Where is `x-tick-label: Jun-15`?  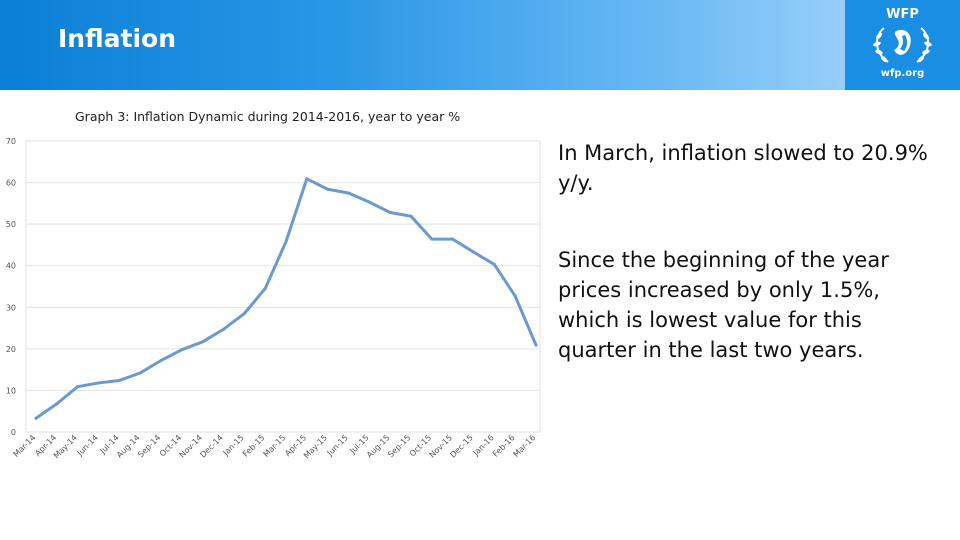 x-tick-label: Jun-15 is located at coordinates (337, 445).